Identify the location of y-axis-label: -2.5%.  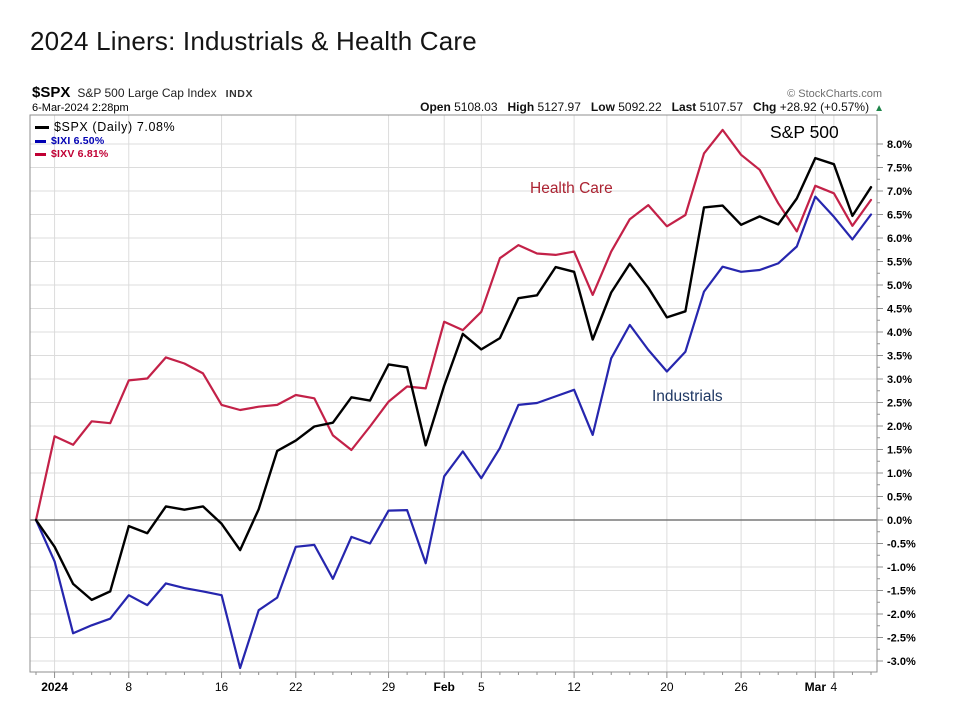
(901, 639).